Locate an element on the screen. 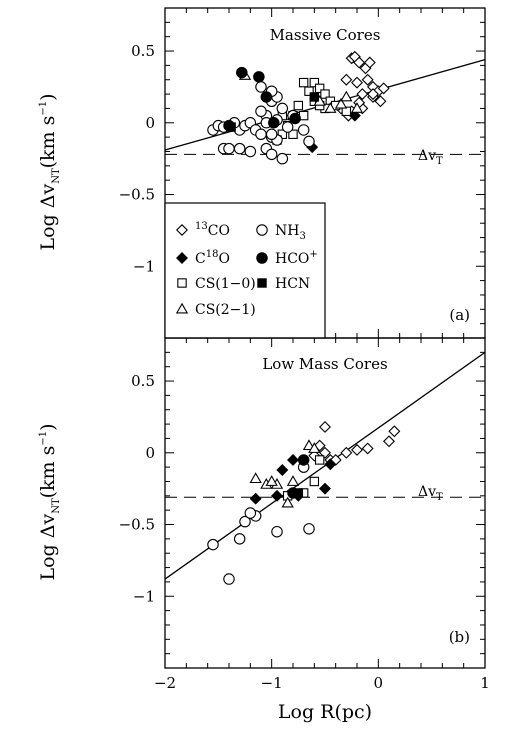 Image resolution: width=513 pixels, height=730 pixels. panel-a-label: (a) is located at coordinates (459, 315).